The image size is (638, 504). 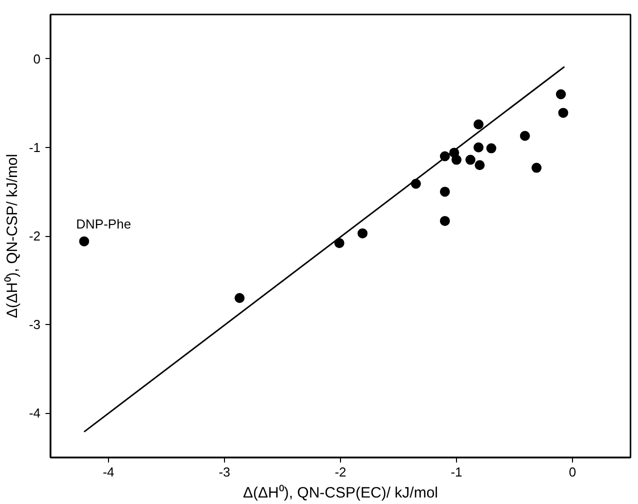 I want to click on annotation: DNP-Phe, so click(x=104, y=224).